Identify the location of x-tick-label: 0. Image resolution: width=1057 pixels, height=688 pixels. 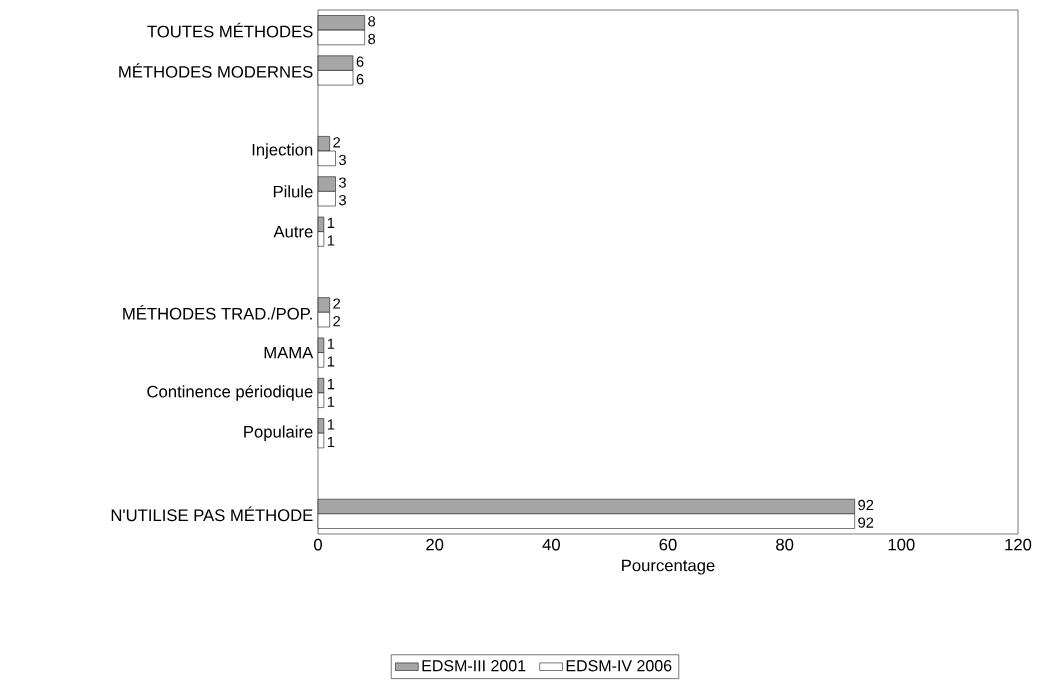
(318, 544).